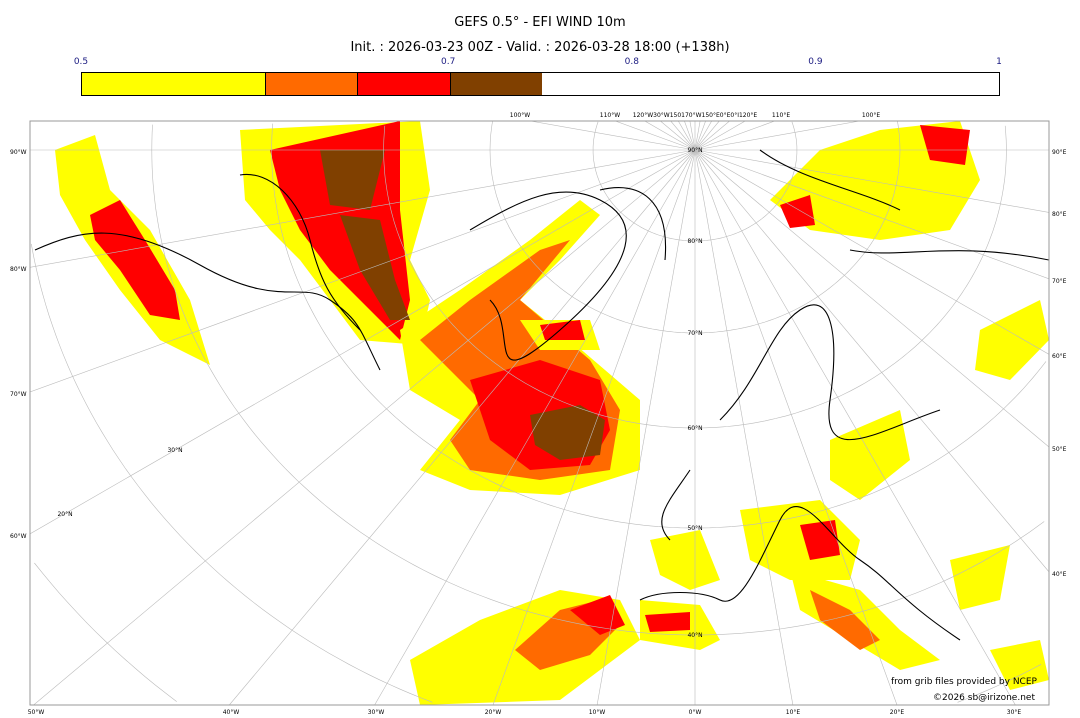 This screenshot has width=1080, height=718. I want to click on axis-label: 80°E, so click(1059, 214).